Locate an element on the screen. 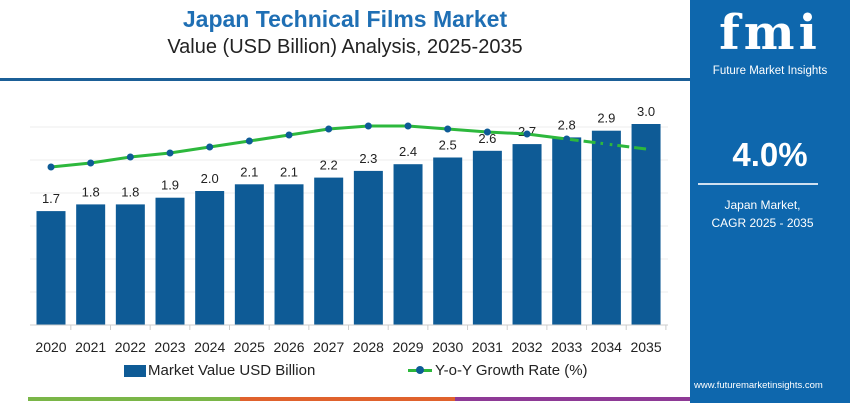  bar-2031 is located at coordinates (487, 237).